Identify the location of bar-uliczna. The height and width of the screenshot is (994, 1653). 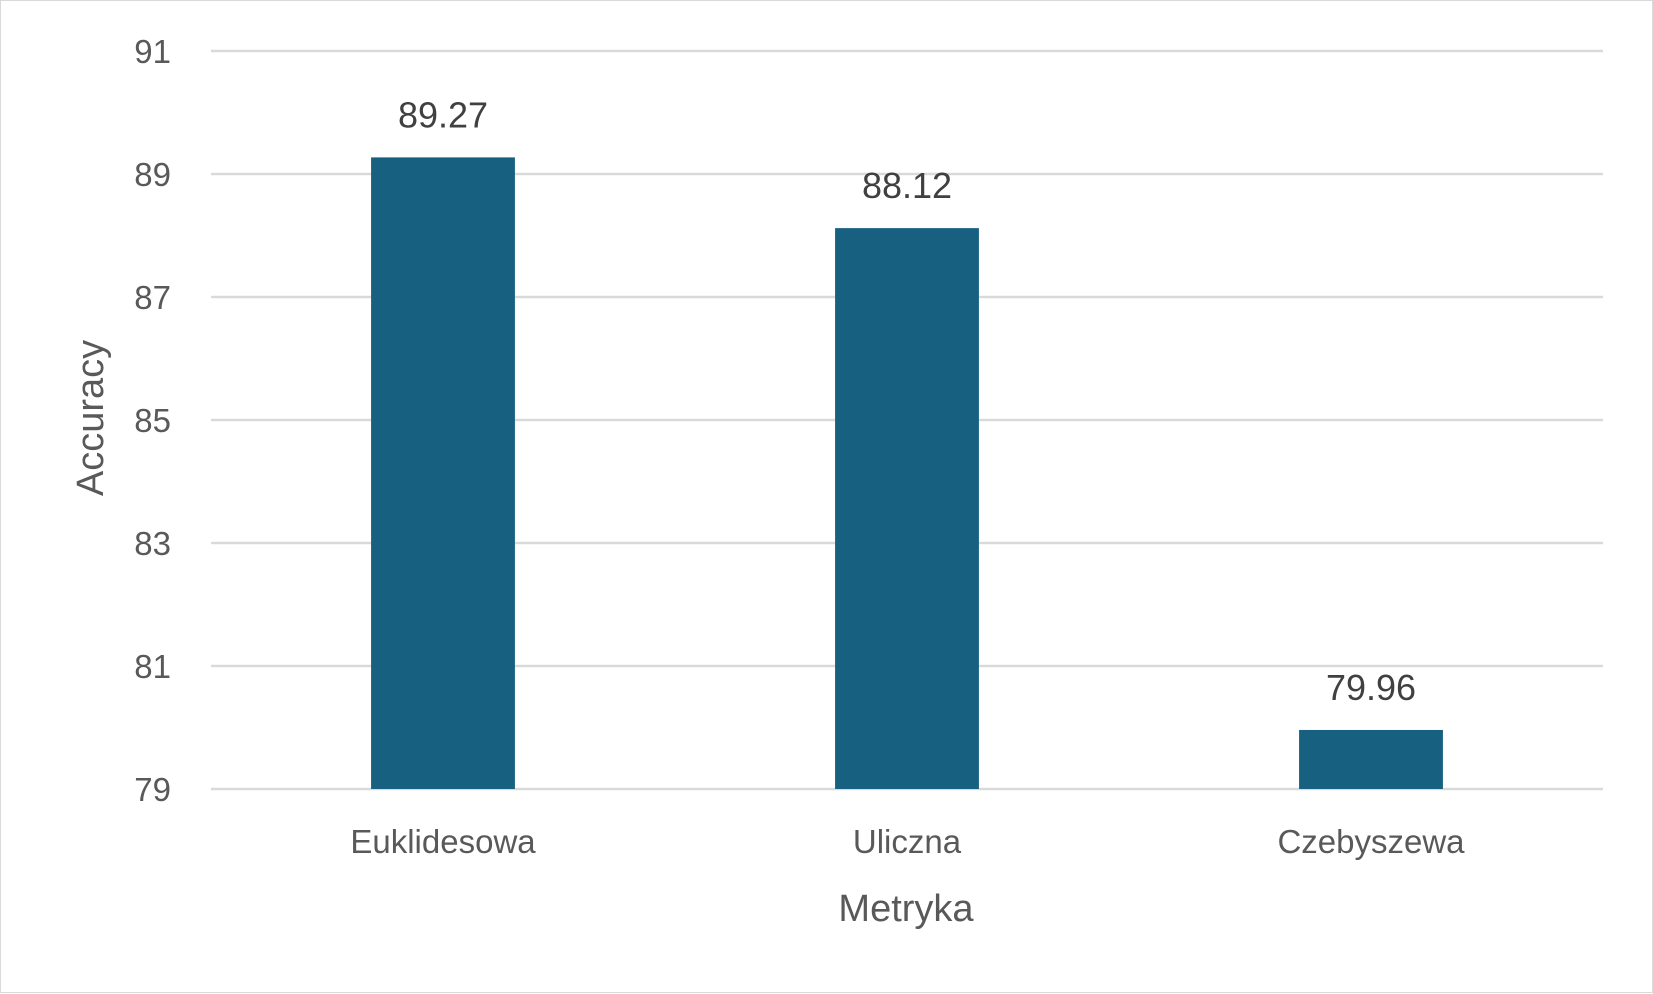
(907, 508).